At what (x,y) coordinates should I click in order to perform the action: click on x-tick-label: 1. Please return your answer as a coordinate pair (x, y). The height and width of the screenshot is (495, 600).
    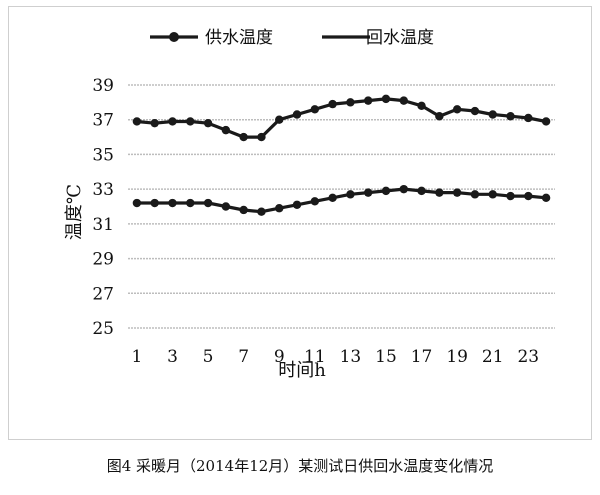
    Looking at the image, I should click on (136, 357).